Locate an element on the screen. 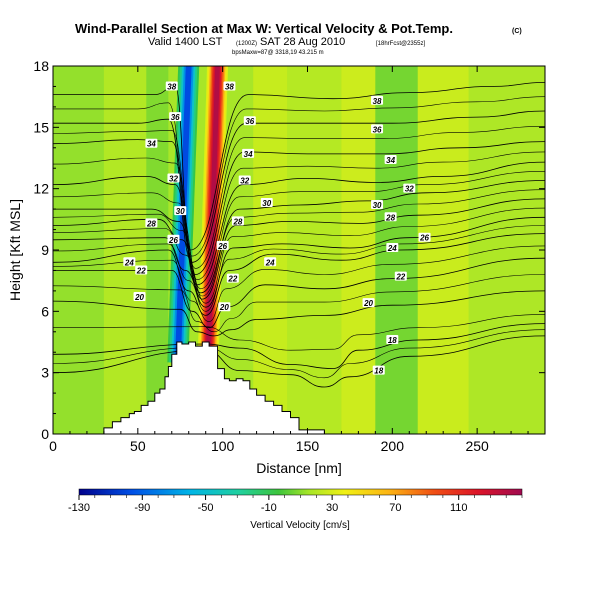 The image size is (600, 600). x-tick-label: 0 is located at coordinates (53, 446).